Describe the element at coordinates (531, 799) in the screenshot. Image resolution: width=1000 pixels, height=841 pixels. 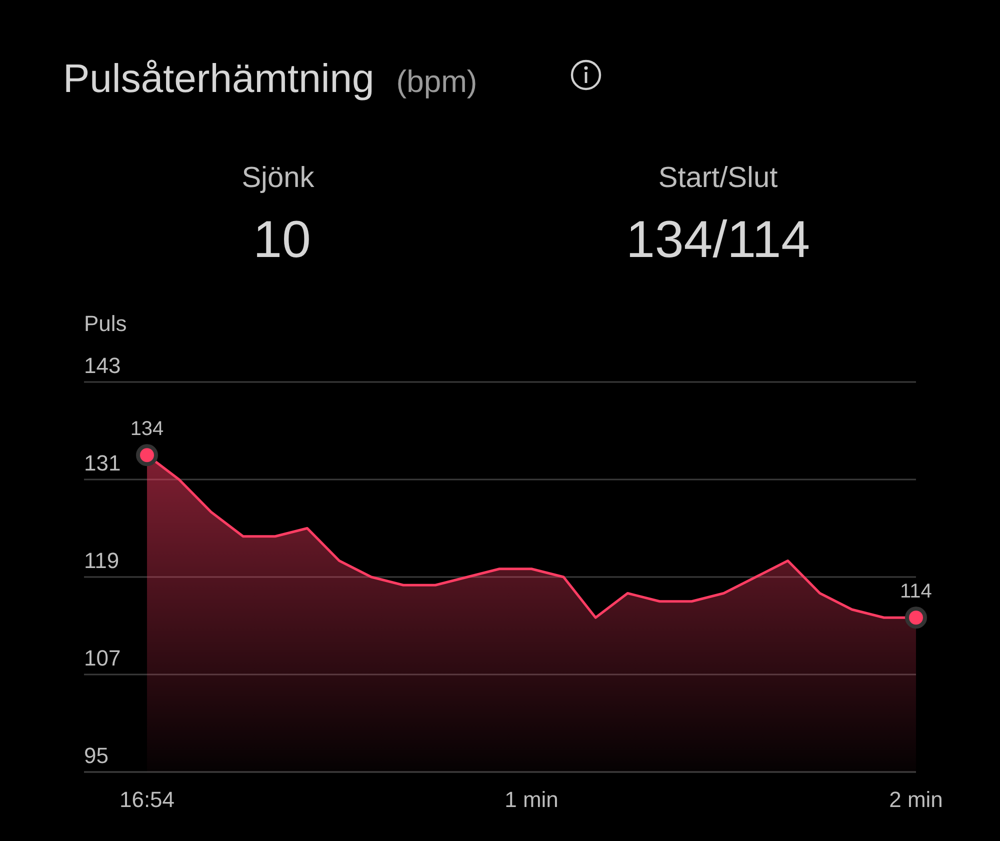
I see `x-tick-label: 1 min` at that location.